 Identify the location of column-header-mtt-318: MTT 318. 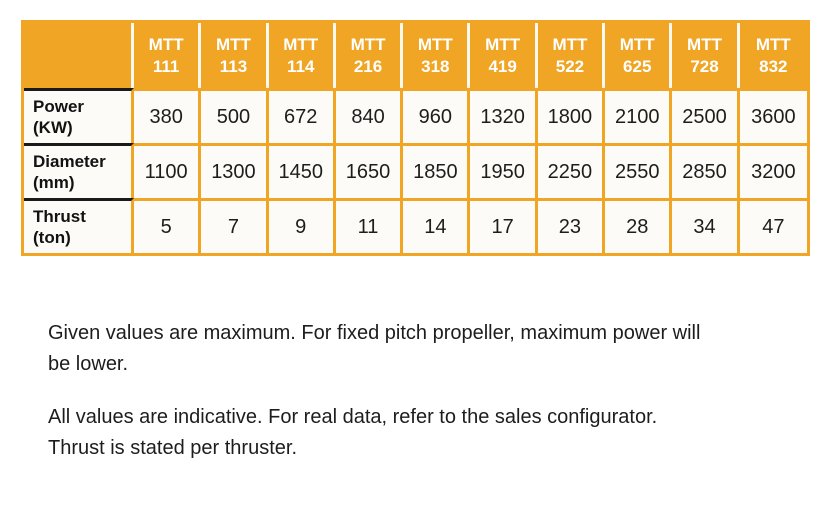
(437, 55).